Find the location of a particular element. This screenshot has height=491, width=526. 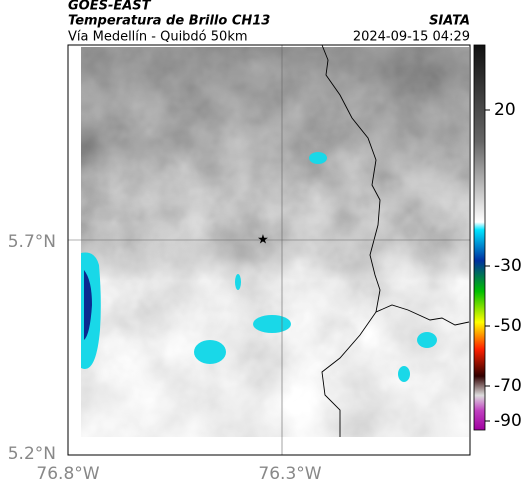

source: SIATA is located at coordinates (449, 21).